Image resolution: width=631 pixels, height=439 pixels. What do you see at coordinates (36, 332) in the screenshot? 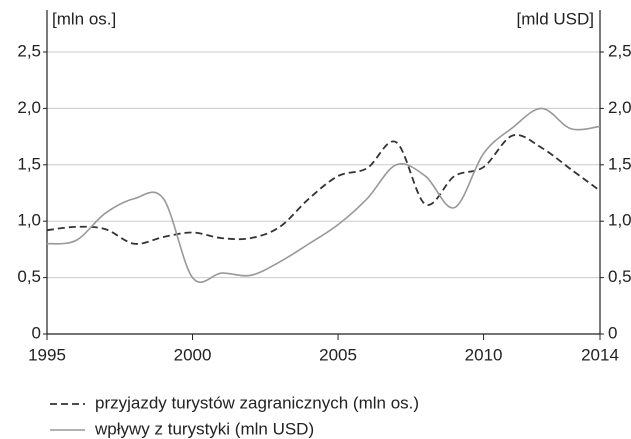
I see `y-tick-label: 0` at bounding box center [36, 332].